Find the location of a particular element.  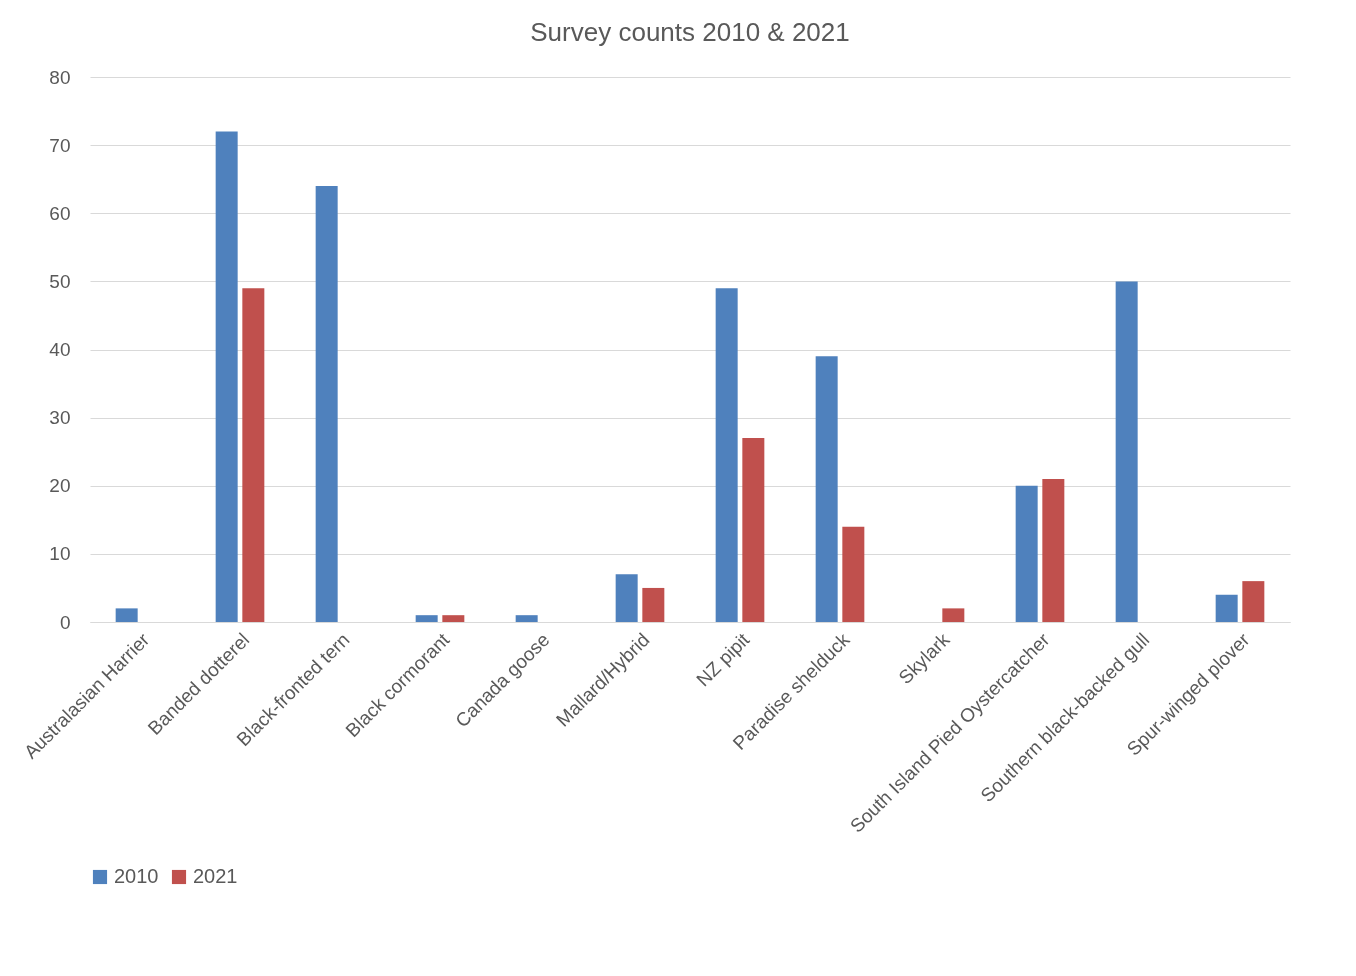

y-tick-label: 30 is located at coordinates (60, 418).